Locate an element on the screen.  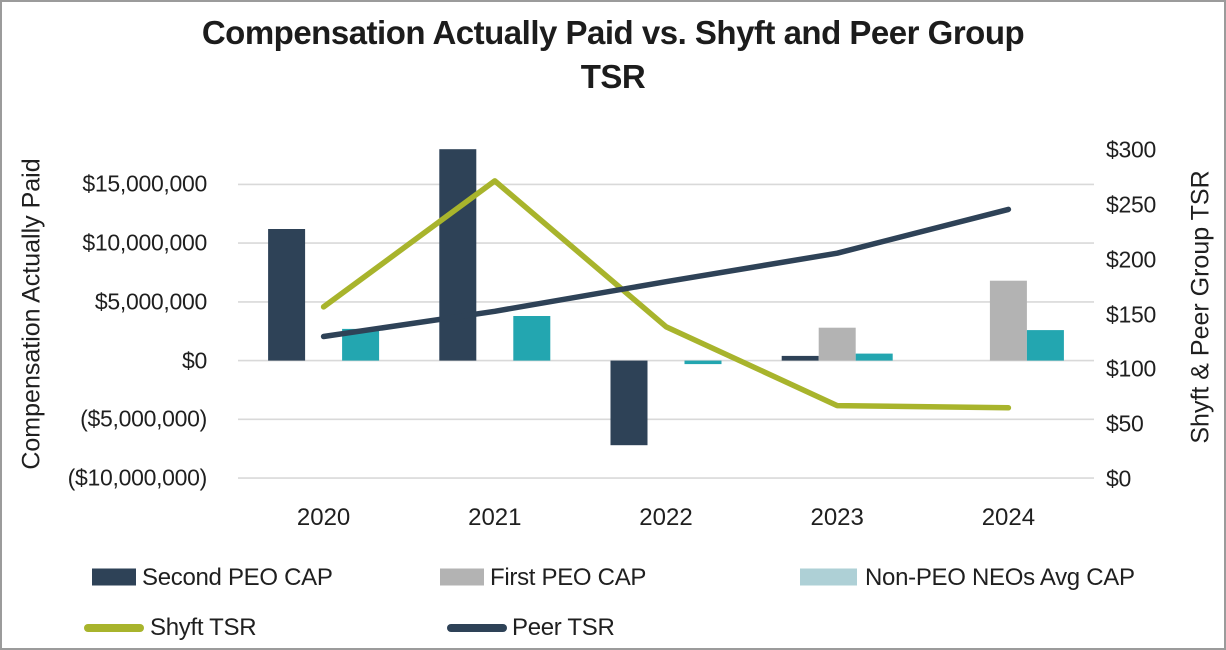
bar-non-peo-neos-avg-cap-2023 is located at coordinates (874, 357).